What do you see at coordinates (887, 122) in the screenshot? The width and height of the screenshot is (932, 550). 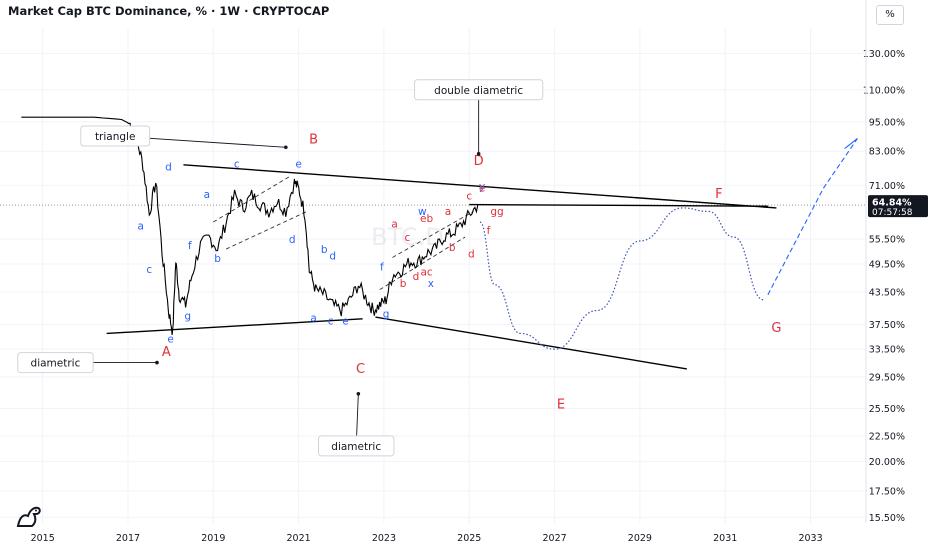 I see `y-tick-label: 95.00%` at bounding box center [887, 122].